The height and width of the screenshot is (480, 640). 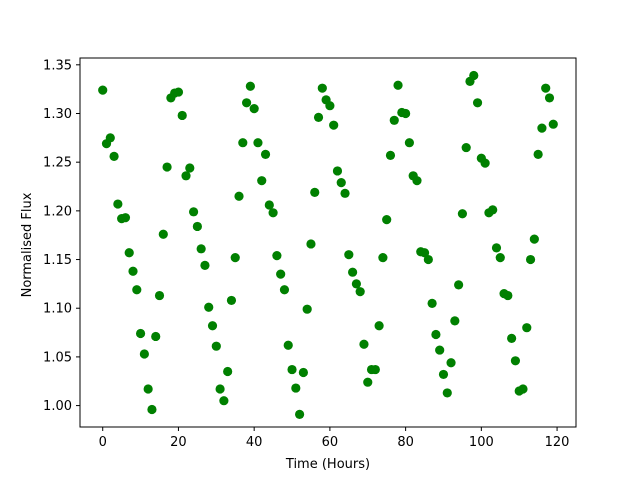 What do you see at coordinates (27, 244) in the screenshot?
I see `y-axis-label: Normalised Flux` at bounding box center [27, 244].